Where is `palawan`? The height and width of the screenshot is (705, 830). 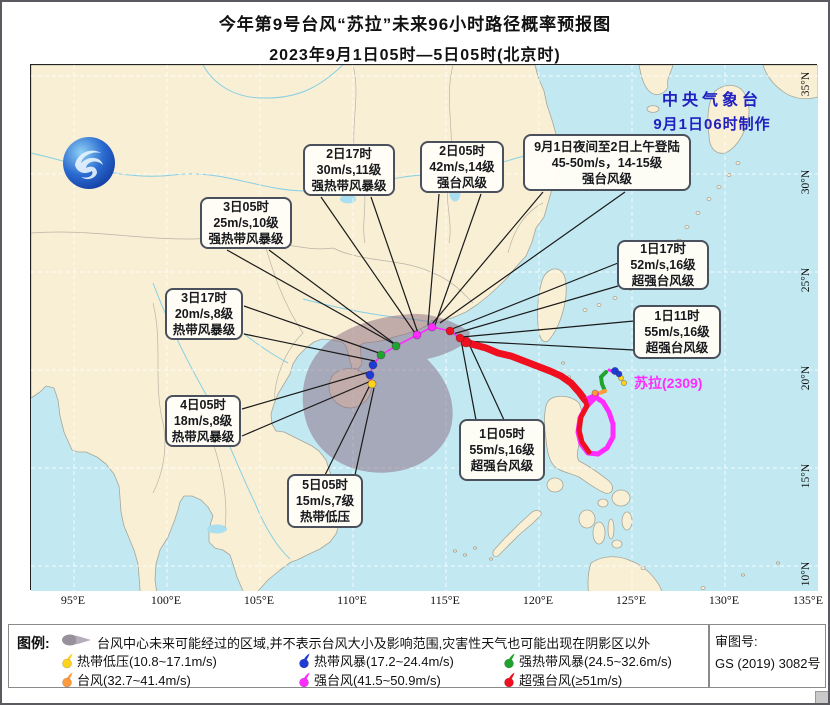 palawan is located at coordinates (517, 534).